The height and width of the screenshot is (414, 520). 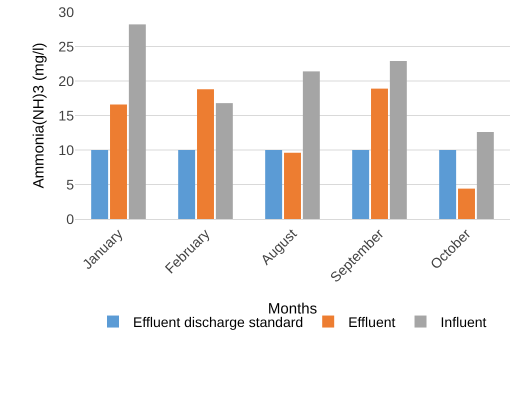 I want to click on y-tick-label: 5, so click(x=70, y=184).